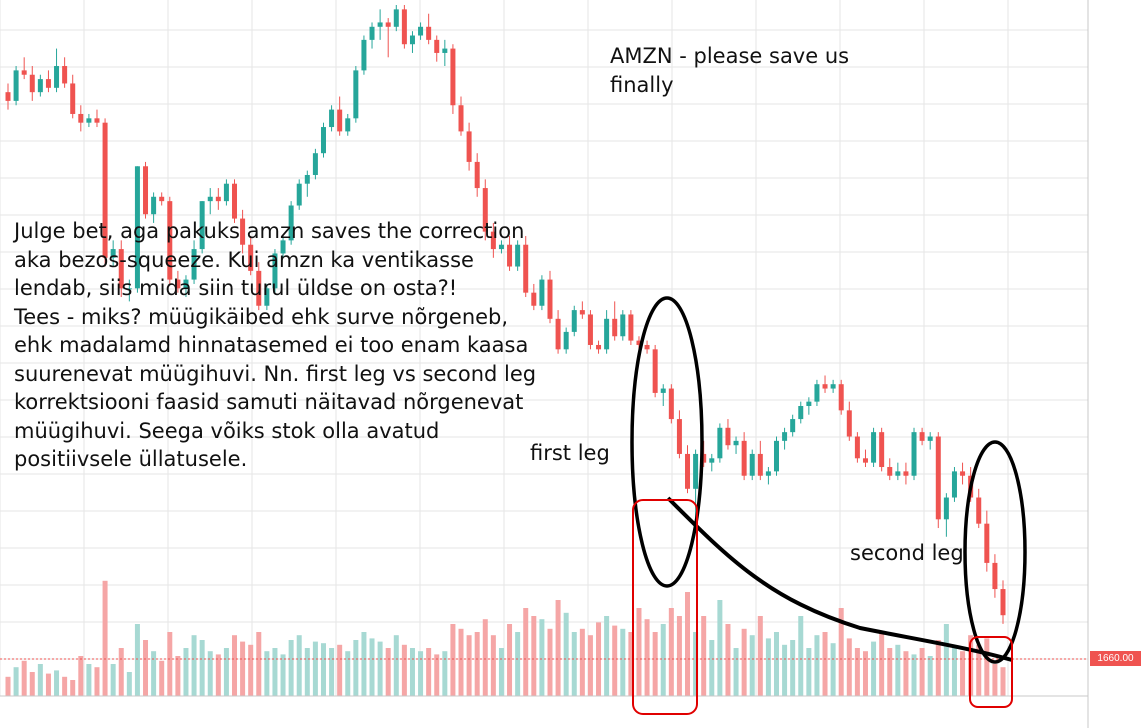  Describe the element at coordinates (570, 453) in the screenshot. I see `first-leg-label: first leg` at that location.